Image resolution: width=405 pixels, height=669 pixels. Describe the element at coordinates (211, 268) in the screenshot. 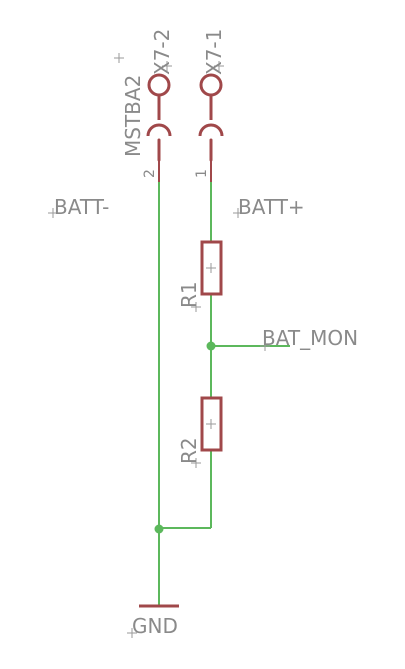

I see `resistor-r1` at that location.